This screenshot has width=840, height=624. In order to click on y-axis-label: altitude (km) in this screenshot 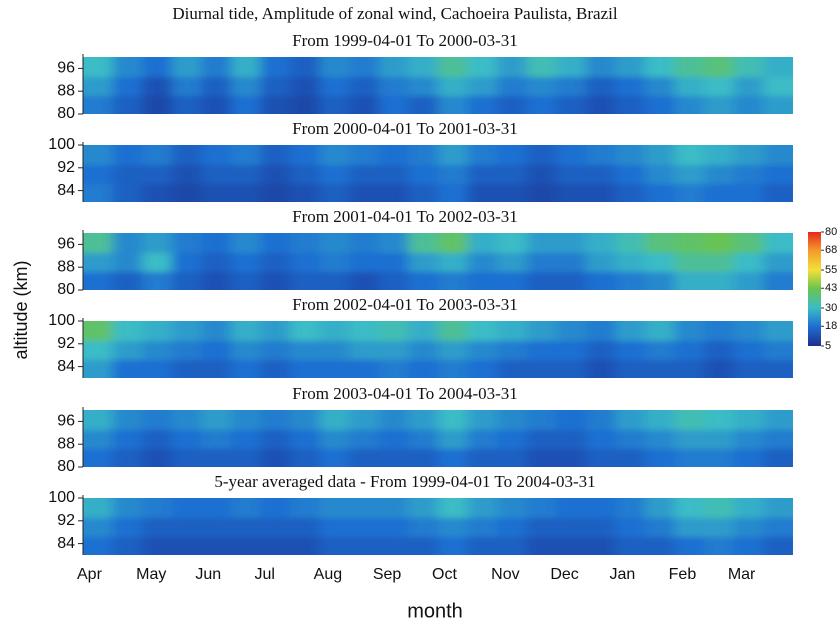, I will do `click(21, 309)`.